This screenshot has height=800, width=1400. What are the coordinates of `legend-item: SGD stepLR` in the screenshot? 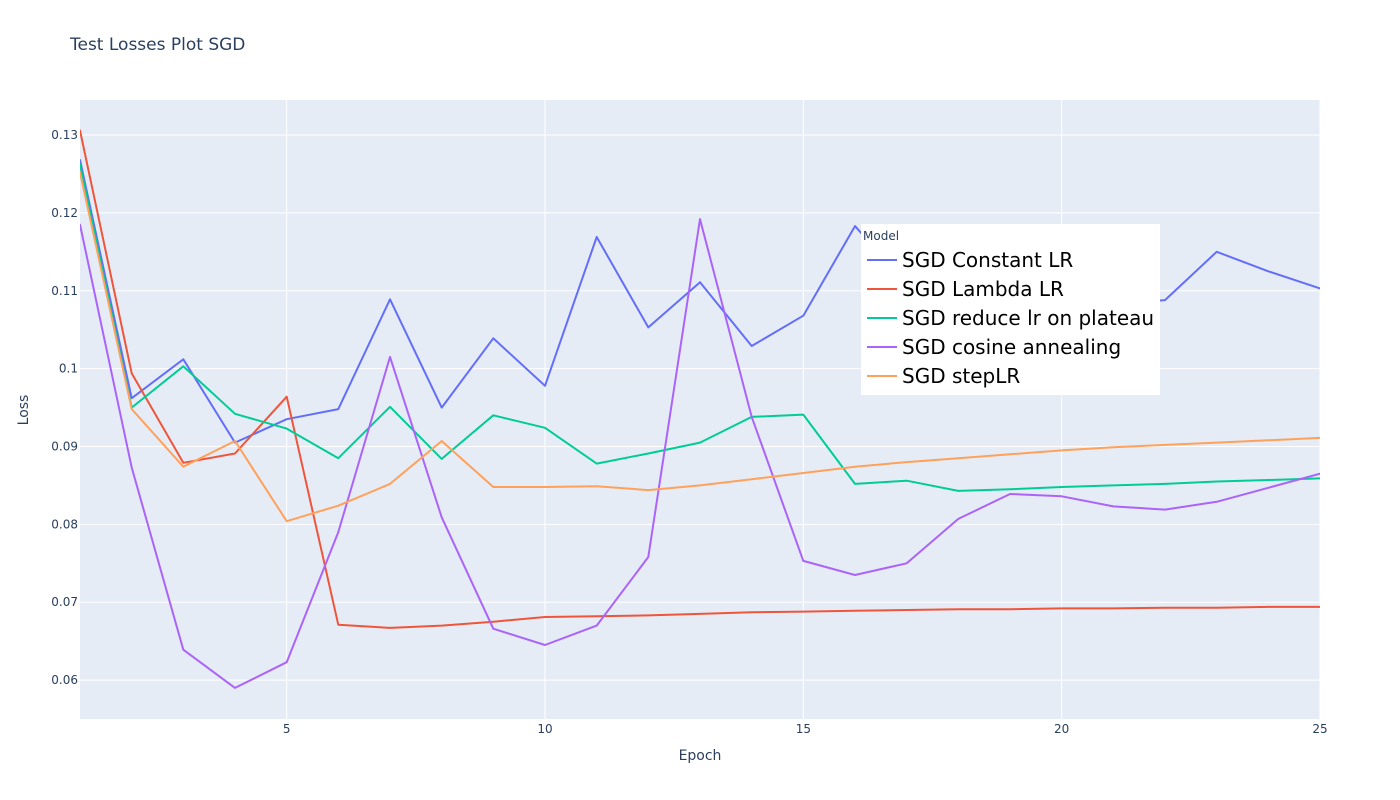 It's located at (943, 376).